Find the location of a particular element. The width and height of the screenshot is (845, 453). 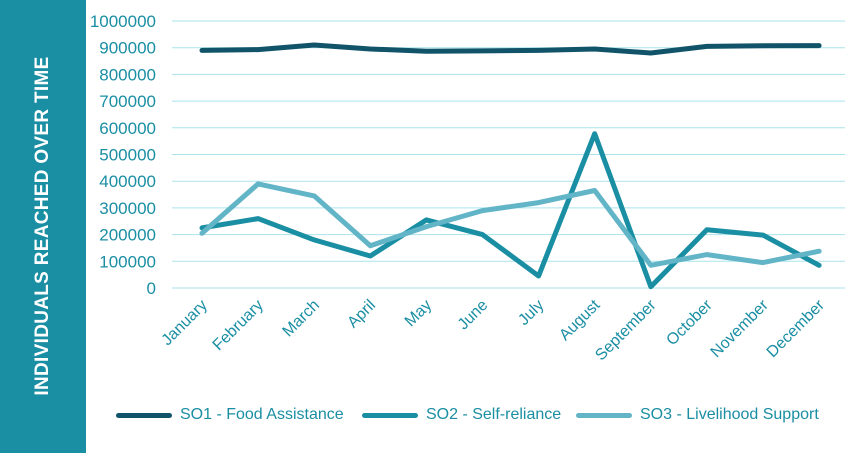

y-tick-label: 200000 is located at coordinates (127, 235).